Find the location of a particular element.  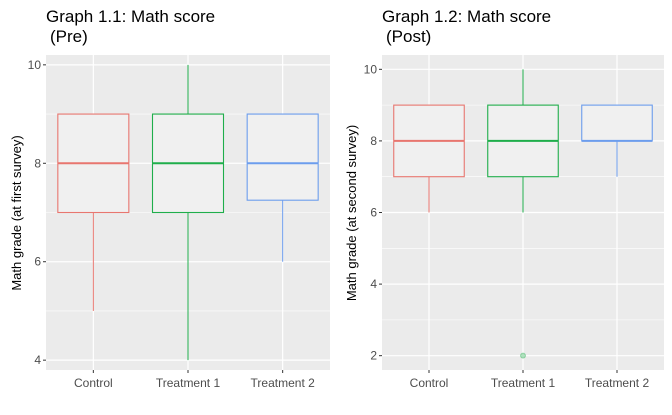

chart-title-line2: (Pre) is located at coordinates (69, 36).